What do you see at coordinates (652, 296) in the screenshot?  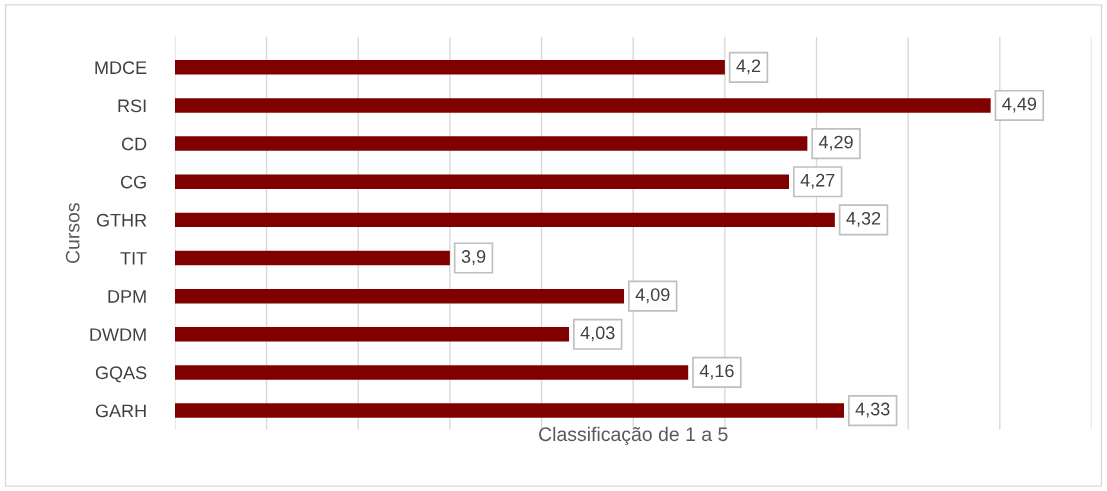 I see `data-label: 4,09` at bounding box center [652, 296].